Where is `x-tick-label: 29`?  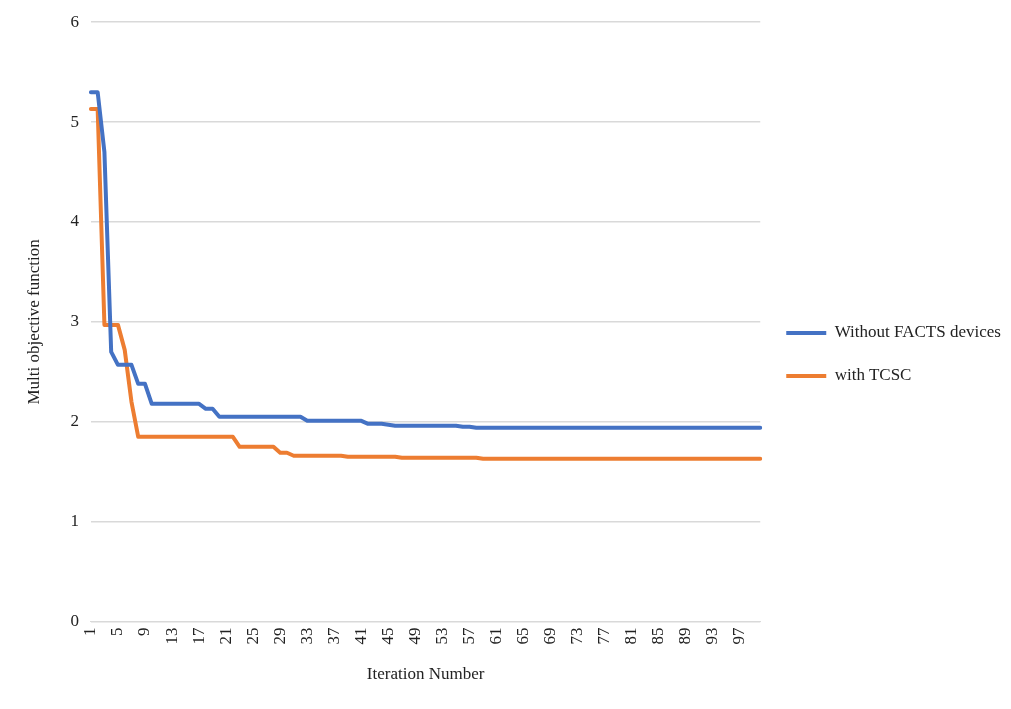
x-tick-label: 29 is located at coordinates (279, 636).